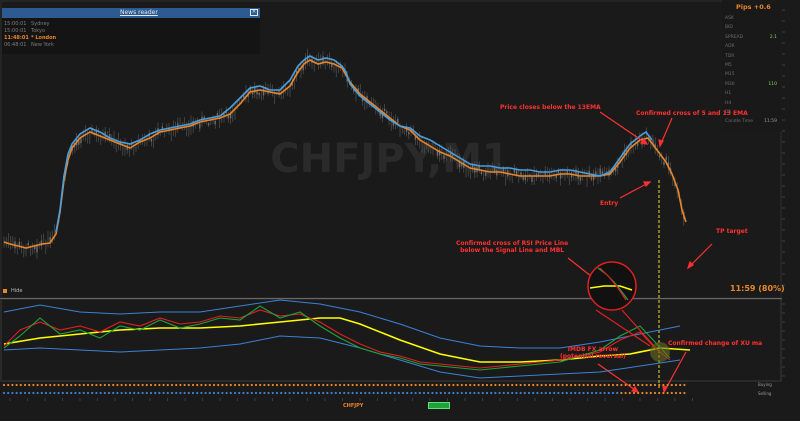 The height and width of the screenshot is (421, 800). What do you see at coordinates (729, 18) in the screenshot?
I see `market-info-label: ASK` at bounding box center [729, 18].